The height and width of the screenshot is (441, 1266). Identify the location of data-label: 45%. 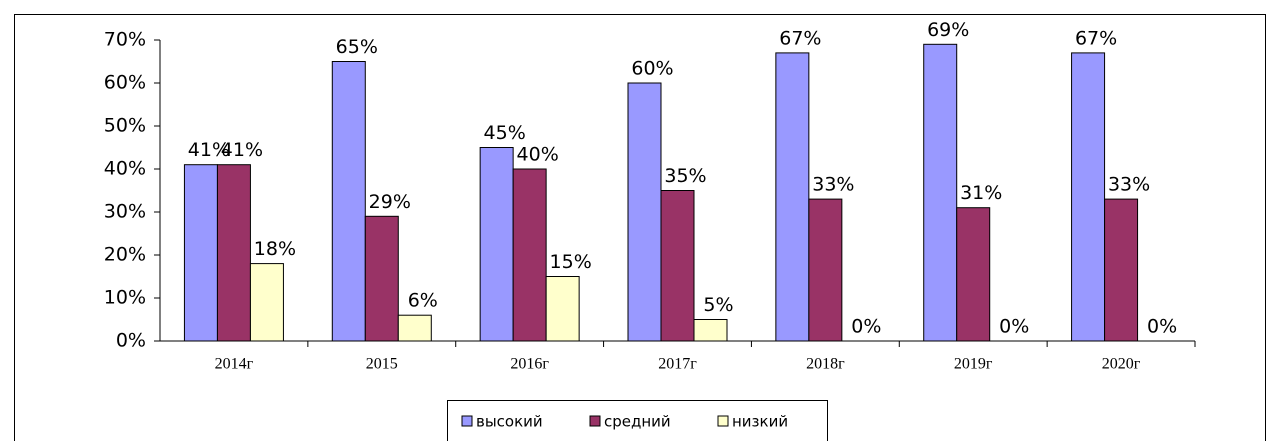
(505, 133).